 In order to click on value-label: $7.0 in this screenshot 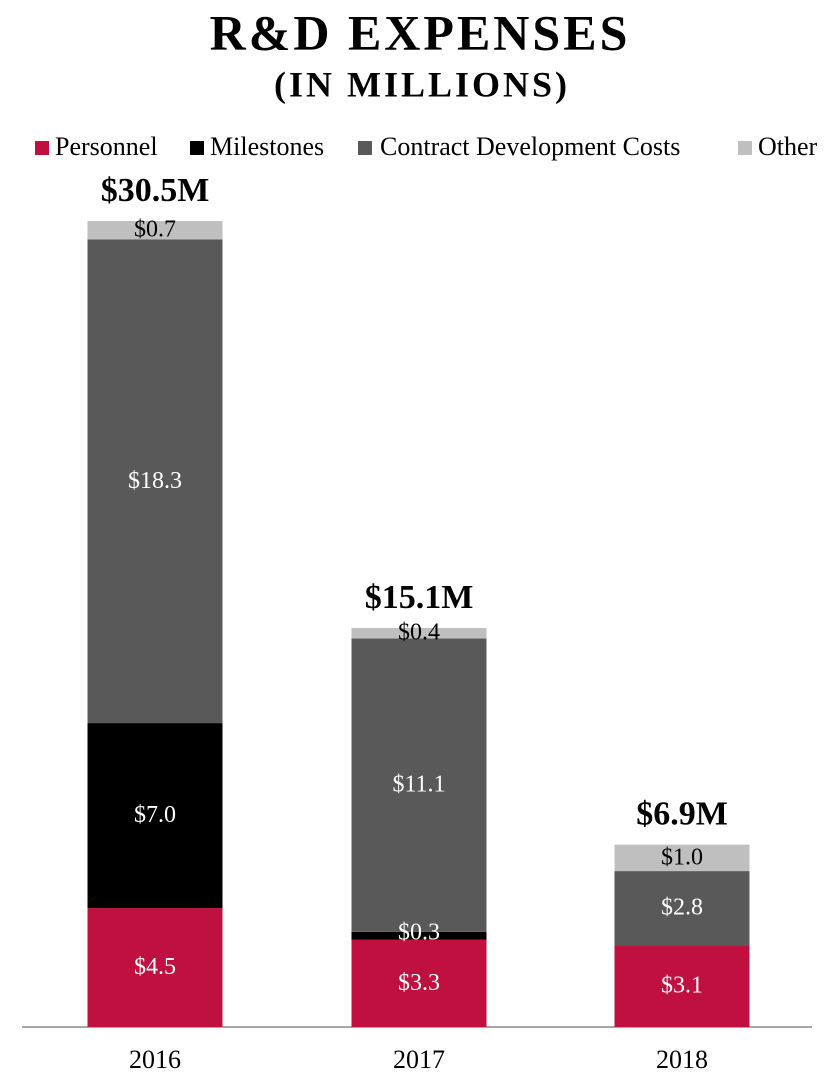, I will do `click(155, 815)`.